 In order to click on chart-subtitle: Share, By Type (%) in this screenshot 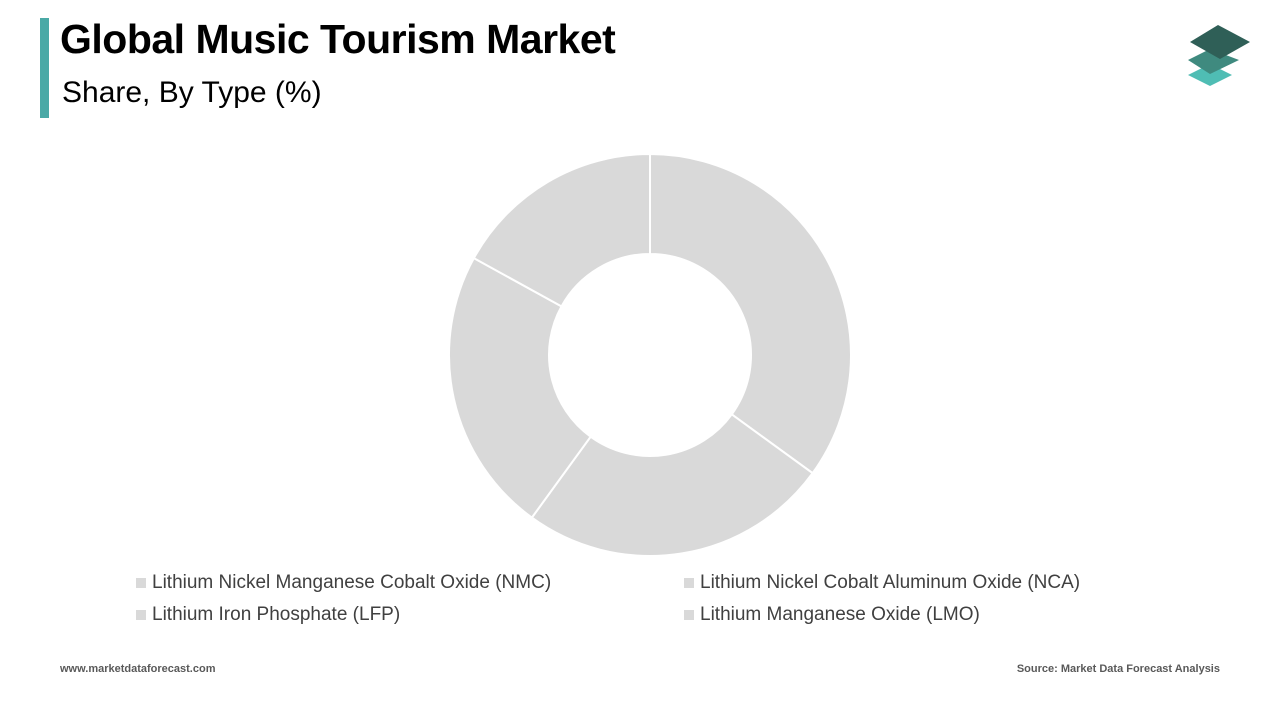, I will do `click(192, 92)`.